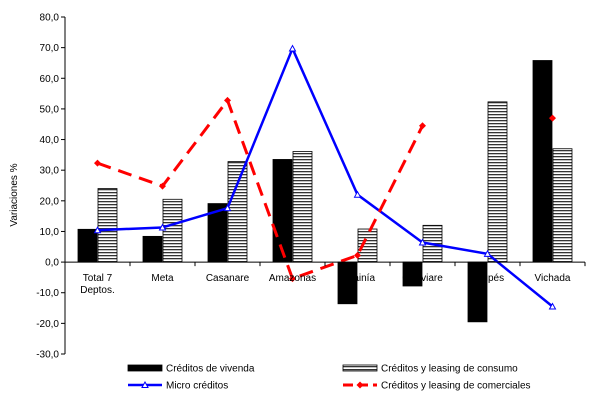 The width and height of the screenshot is (603, 394). Describe the element at coordinates (50, 140) in the screenshot. I see `y-tick-label: 40,0` at that location.